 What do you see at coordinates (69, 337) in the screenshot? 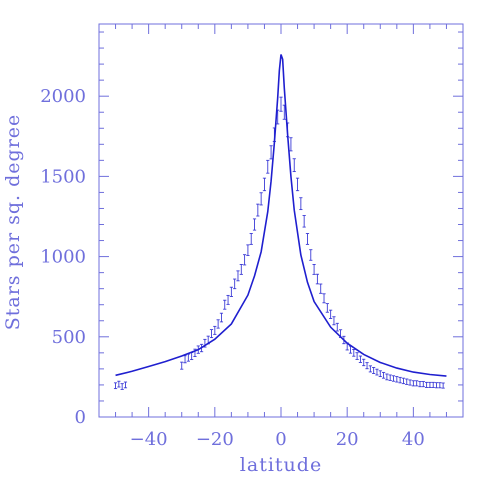
I see `y-tick-label: 500` at bounding box center [69, 337].